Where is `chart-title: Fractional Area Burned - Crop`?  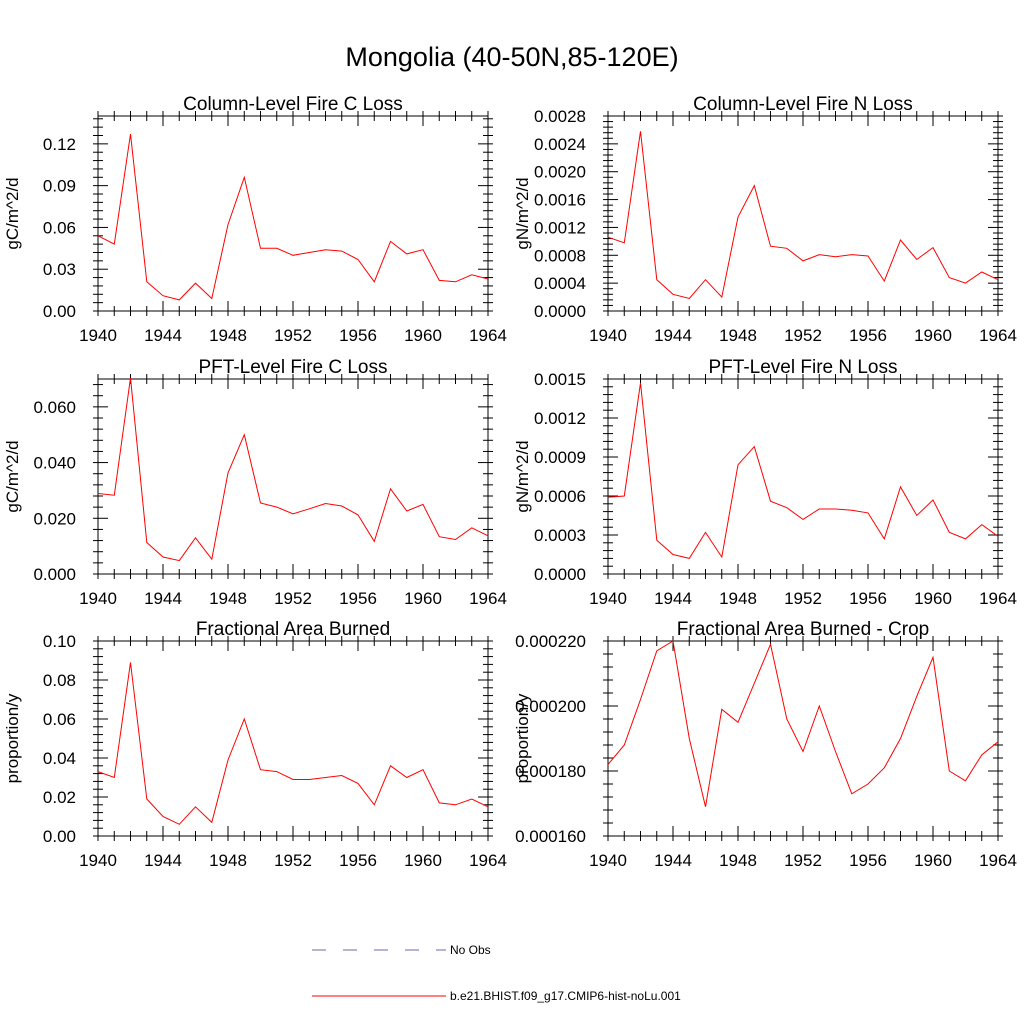 chart-title: Fractional Area Burned - Crop is located at coordinates (803, 629).